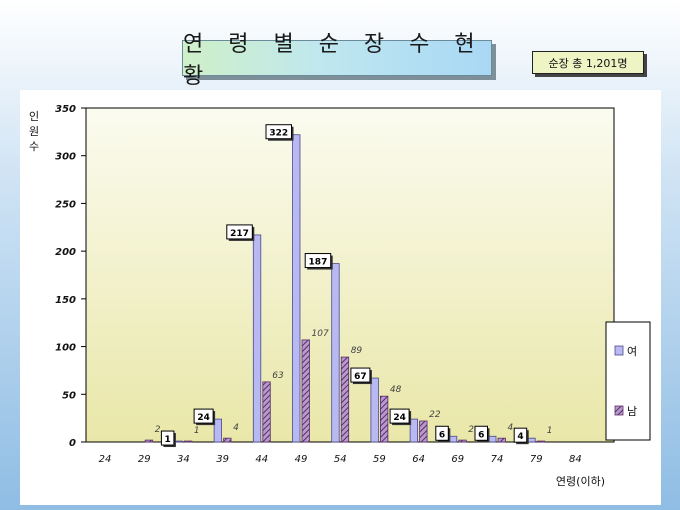 The width and height of the screenshot is (680, 510). What do you see at coordinates (278, 376) in the screenshot?
I see `data-label-male: 63` at bounding box center [278, 376].